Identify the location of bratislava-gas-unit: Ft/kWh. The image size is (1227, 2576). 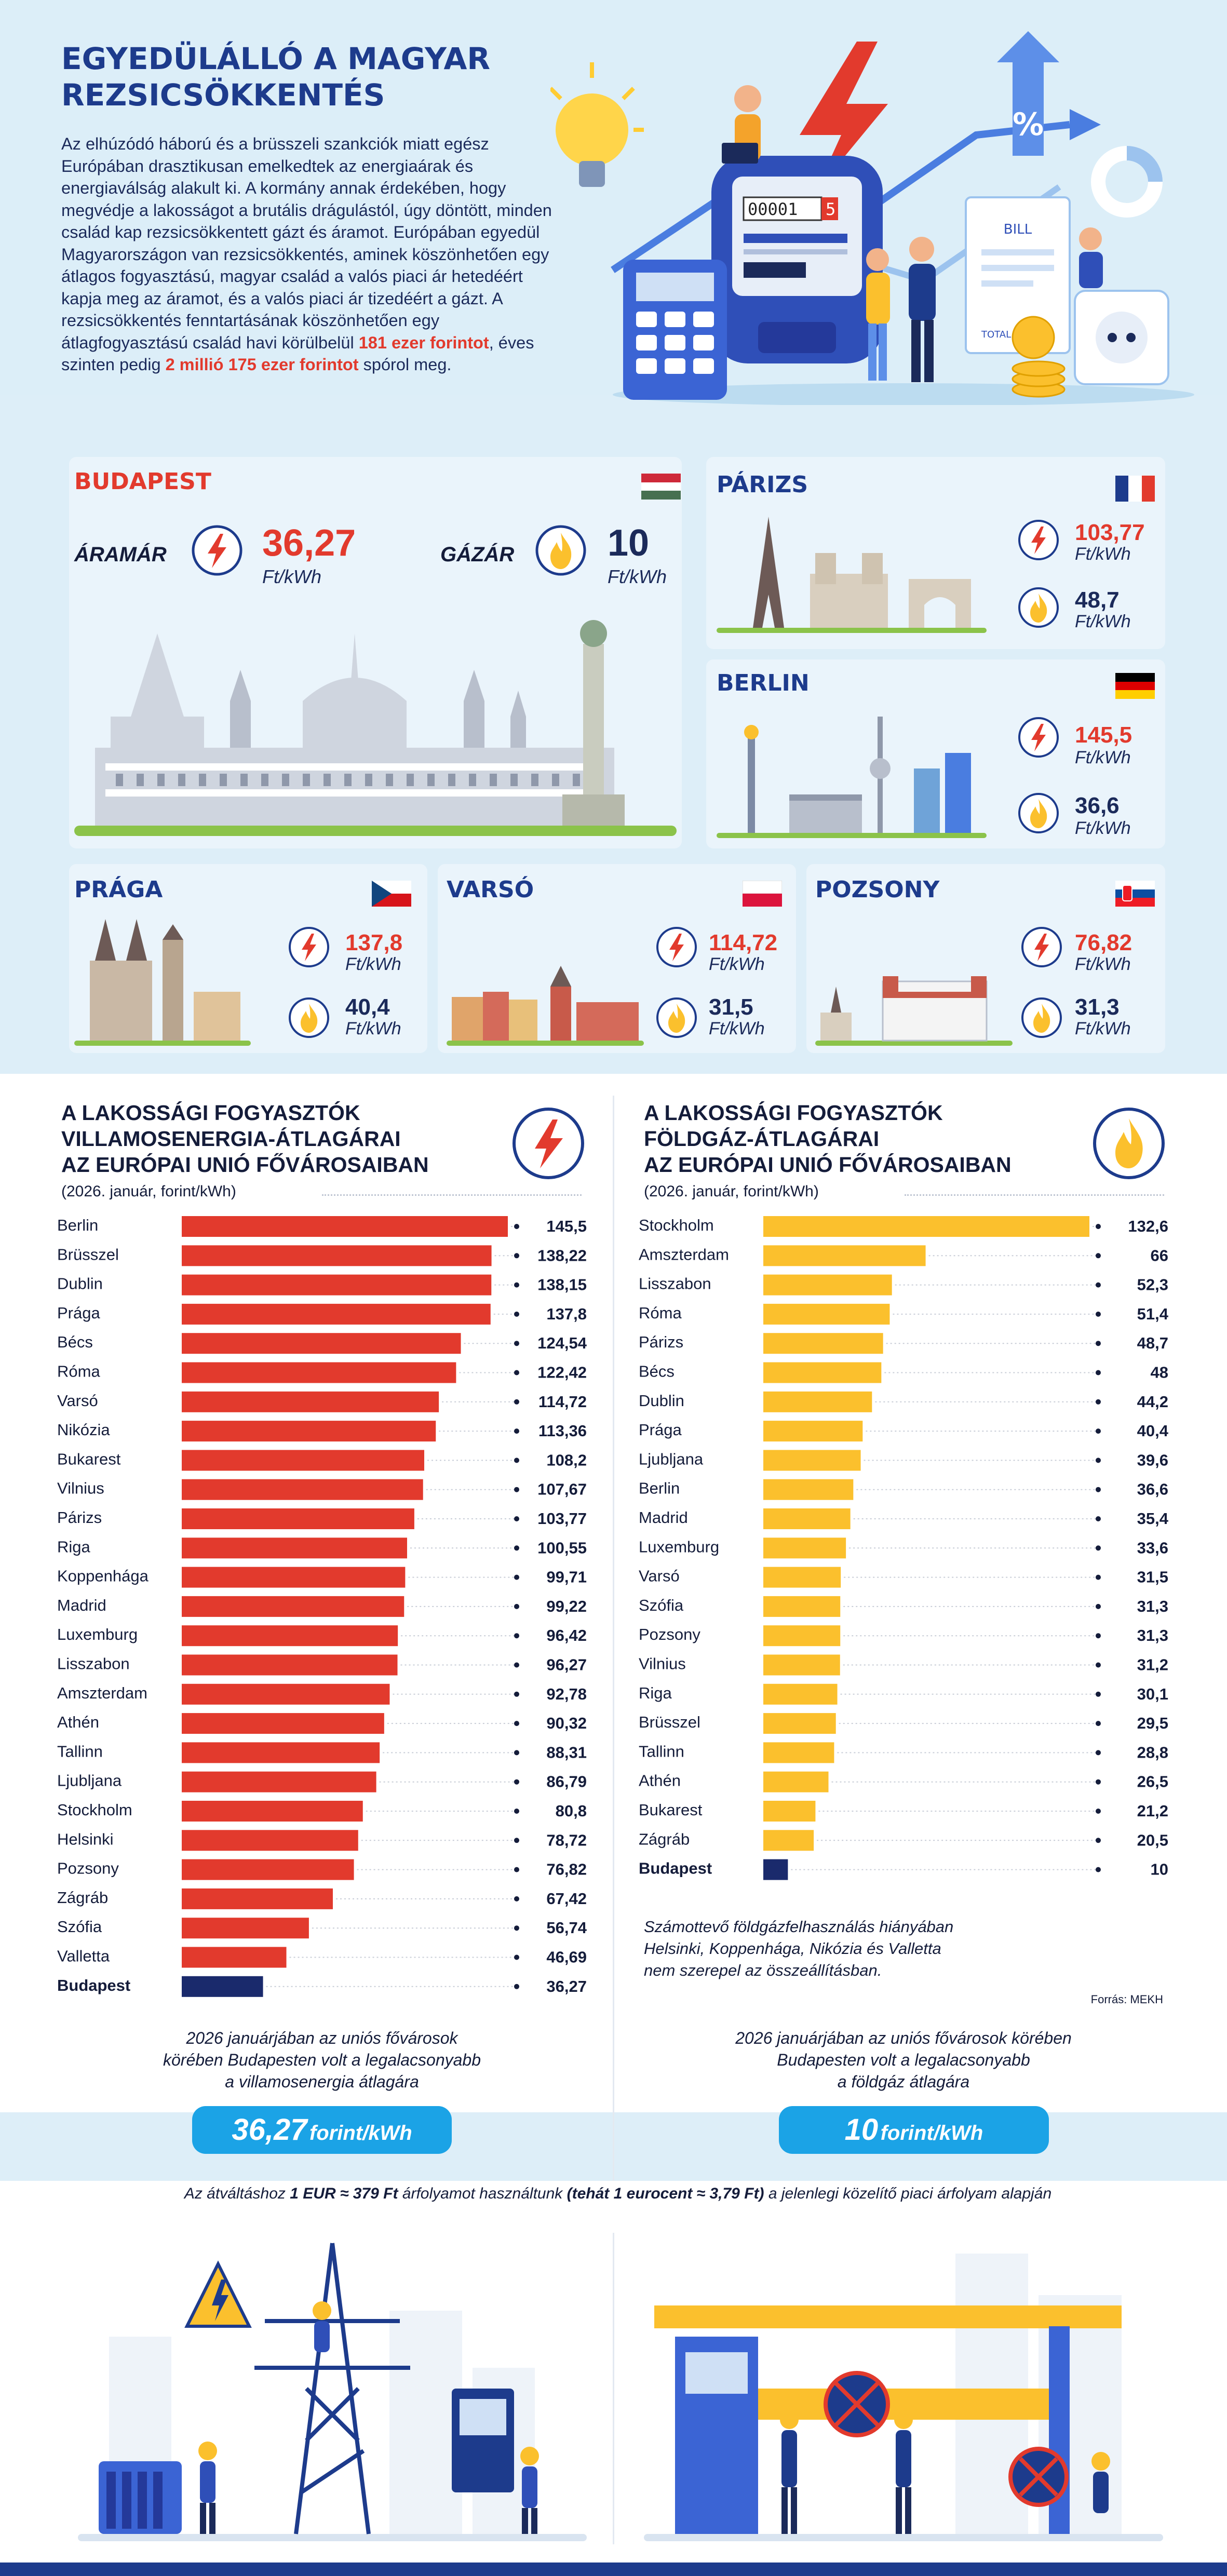
(1103, 1029).